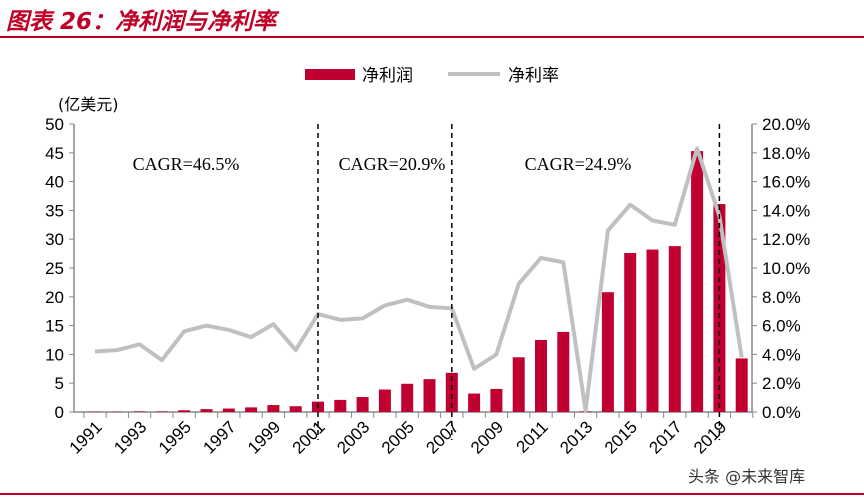 The width and height of the screenshot is (864, 500). What do you see at coordinates (161, 411) in the screenshot?
I see `bar-1994` at bounding box center [161, 411].